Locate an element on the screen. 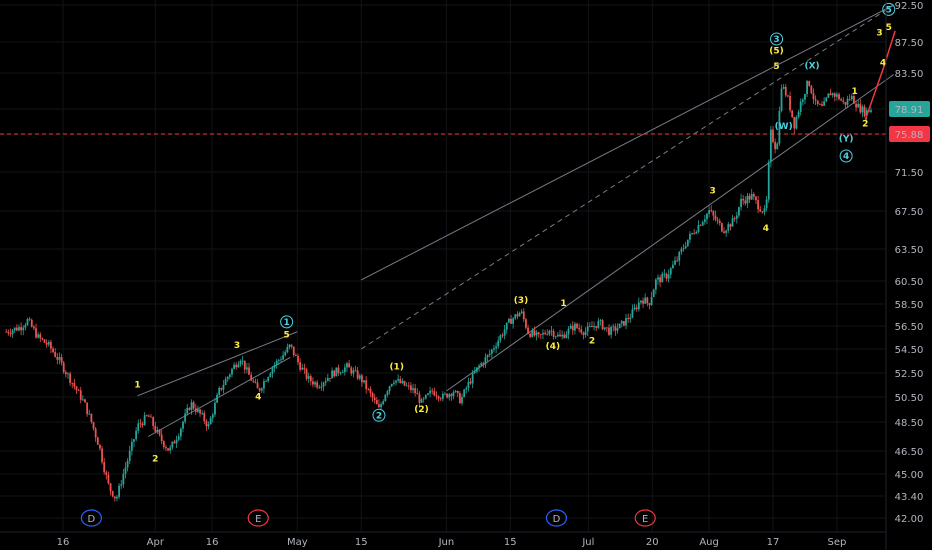 The image size is (932, 550). wave-label: 3 is located at coordinates (237, 346).